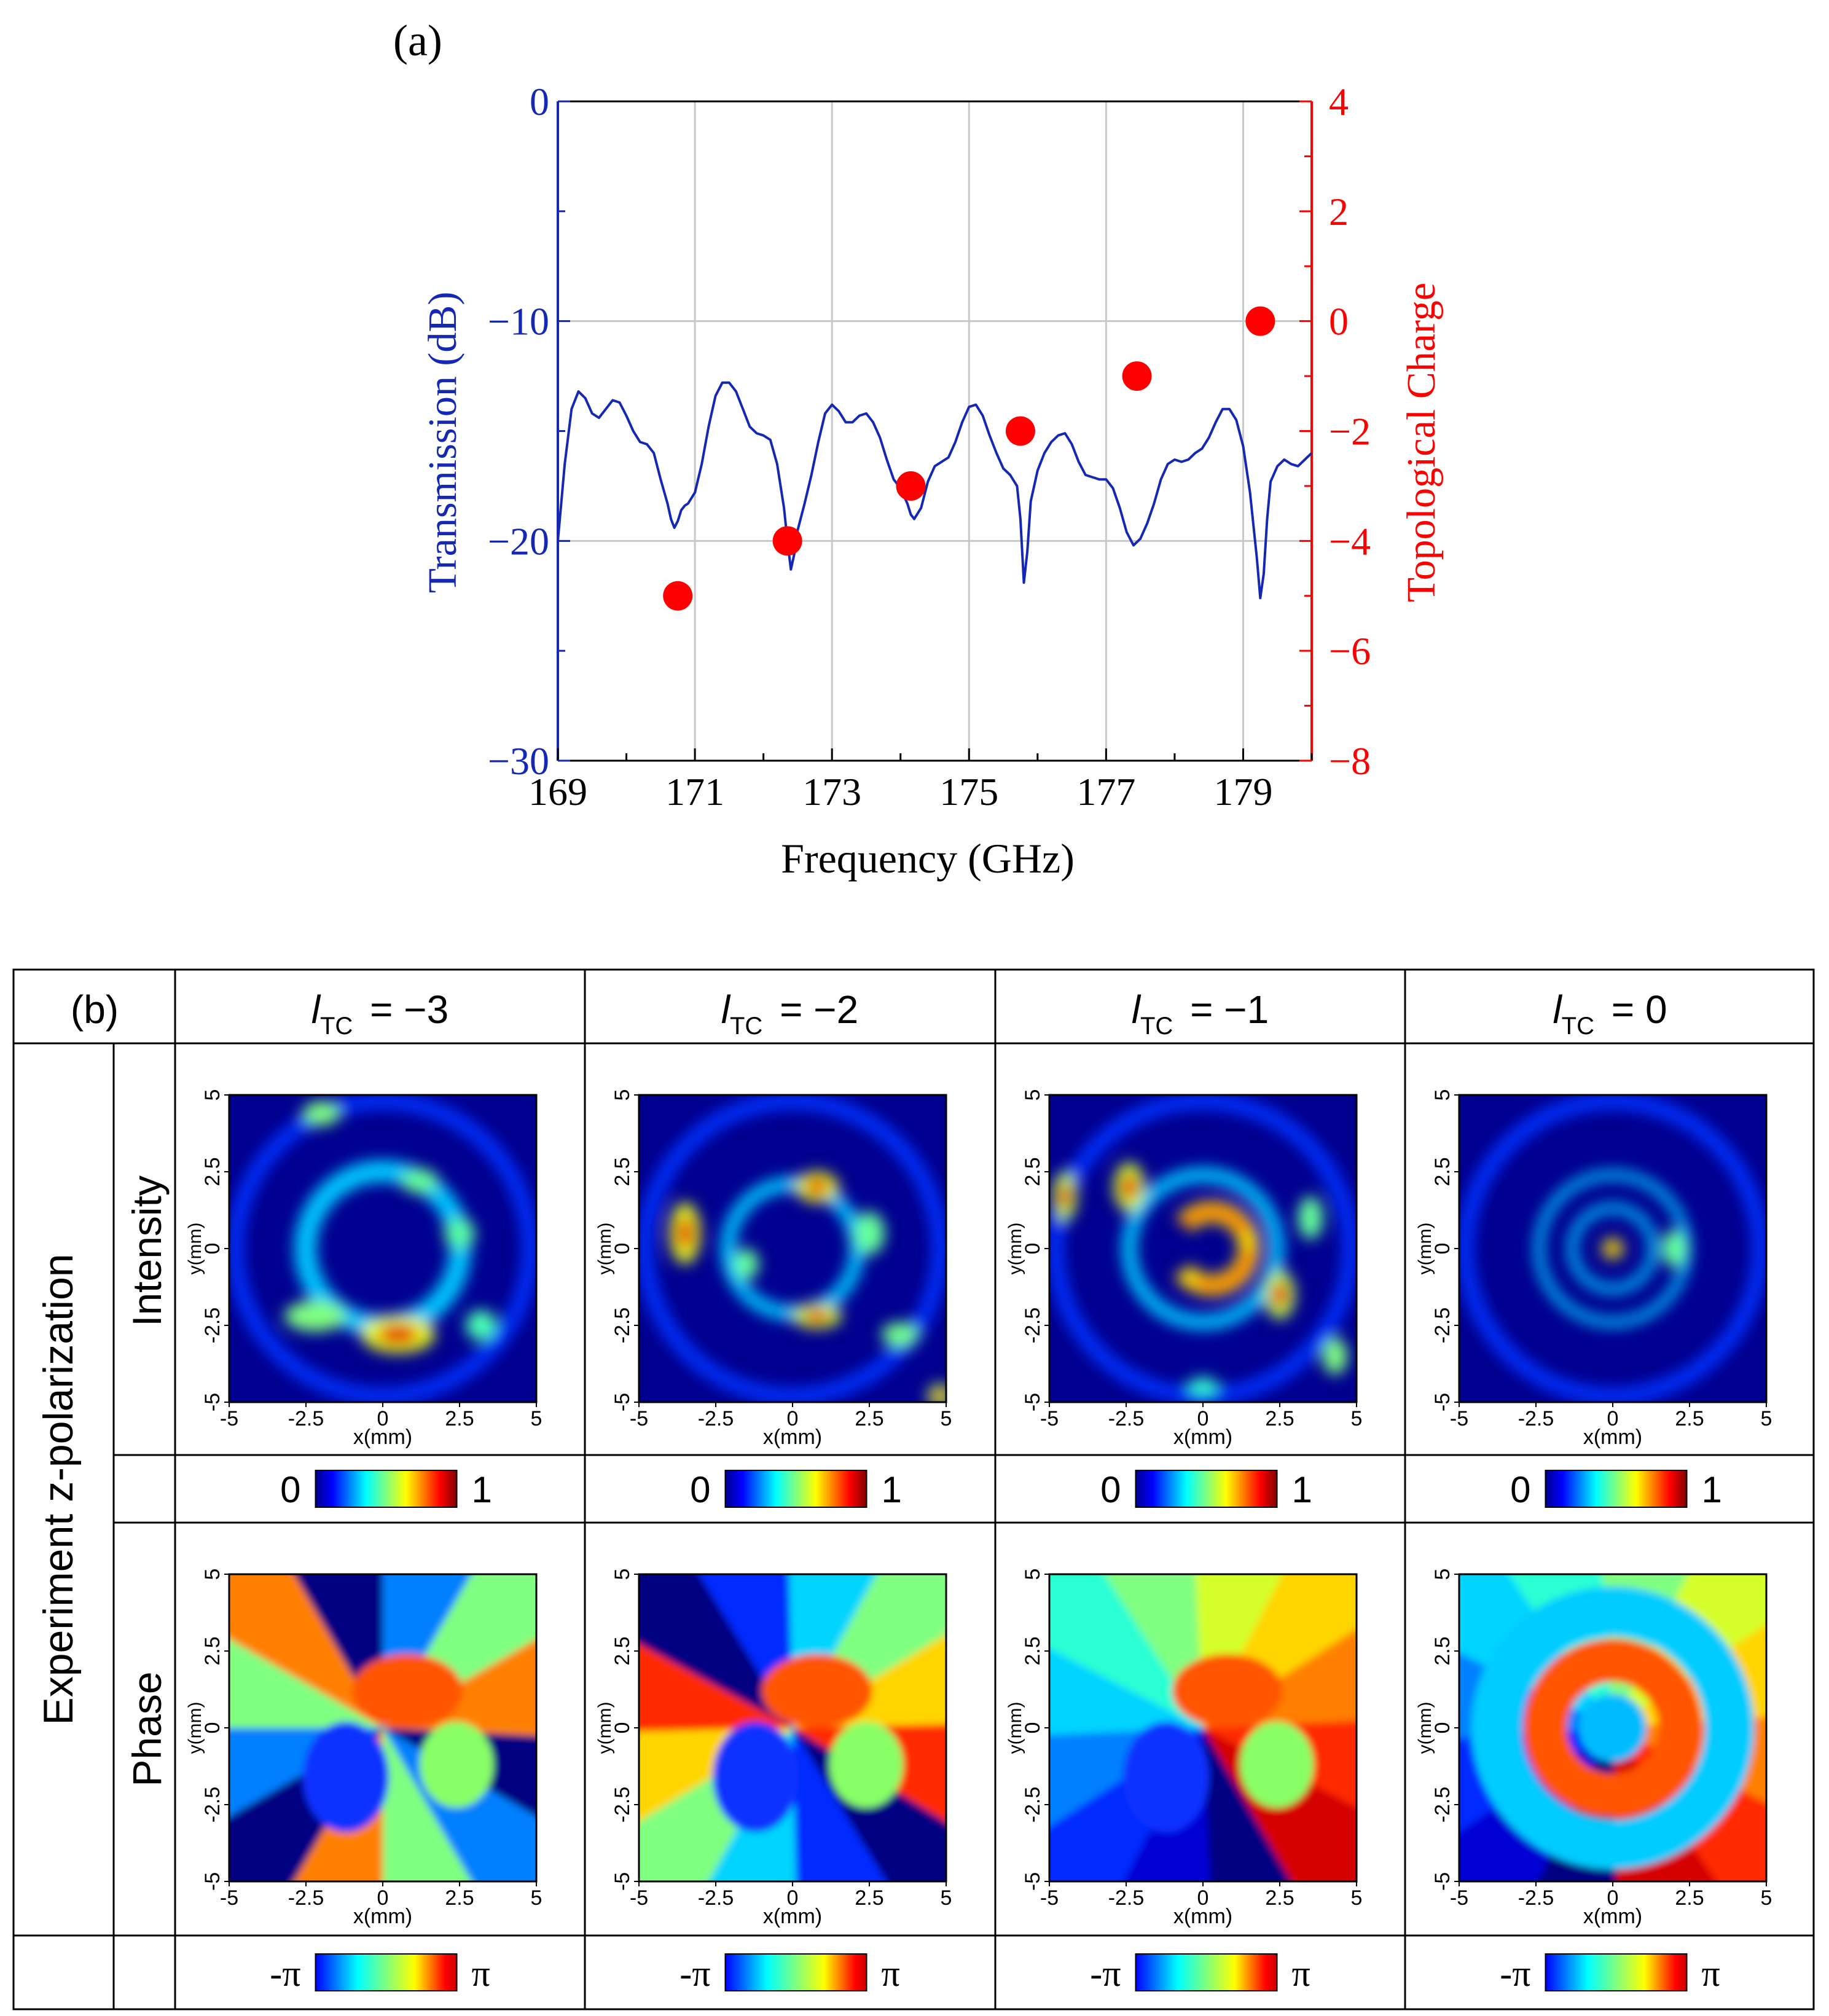 The image size is (1829, 2016). Describe the element at coordinates (694, 792) in the screenshot. I see `x-tick-label: 171` at that location.